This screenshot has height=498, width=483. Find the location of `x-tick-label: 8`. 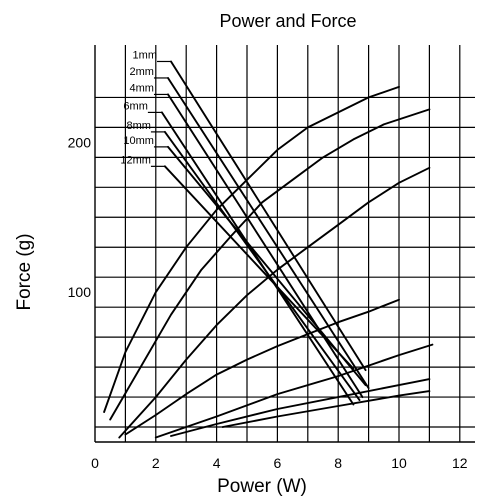

x-tick-label: 8 is located at coordinates (338, 463).